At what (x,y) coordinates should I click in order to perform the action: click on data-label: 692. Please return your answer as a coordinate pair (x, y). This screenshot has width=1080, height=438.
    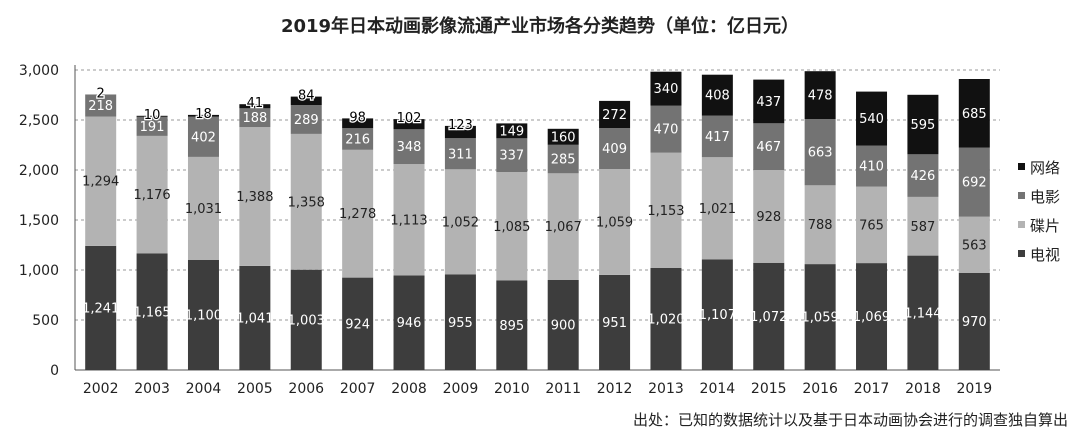
    Looking at the image, I should click on (974, 183).